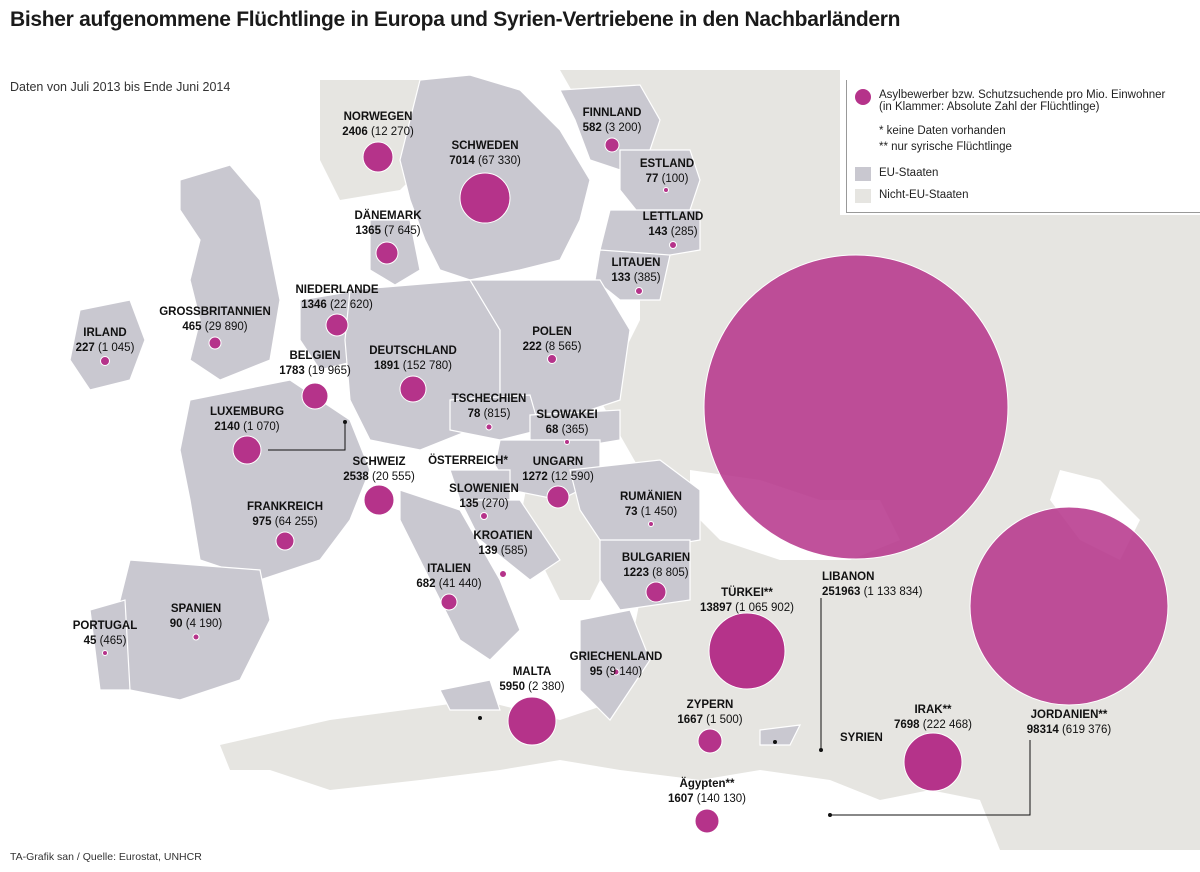 This screenshot has height=872, width=1200. Describe the element at coordinates (667, 164) in the screenshot. I see `country-name: ESTLAND` at that location.